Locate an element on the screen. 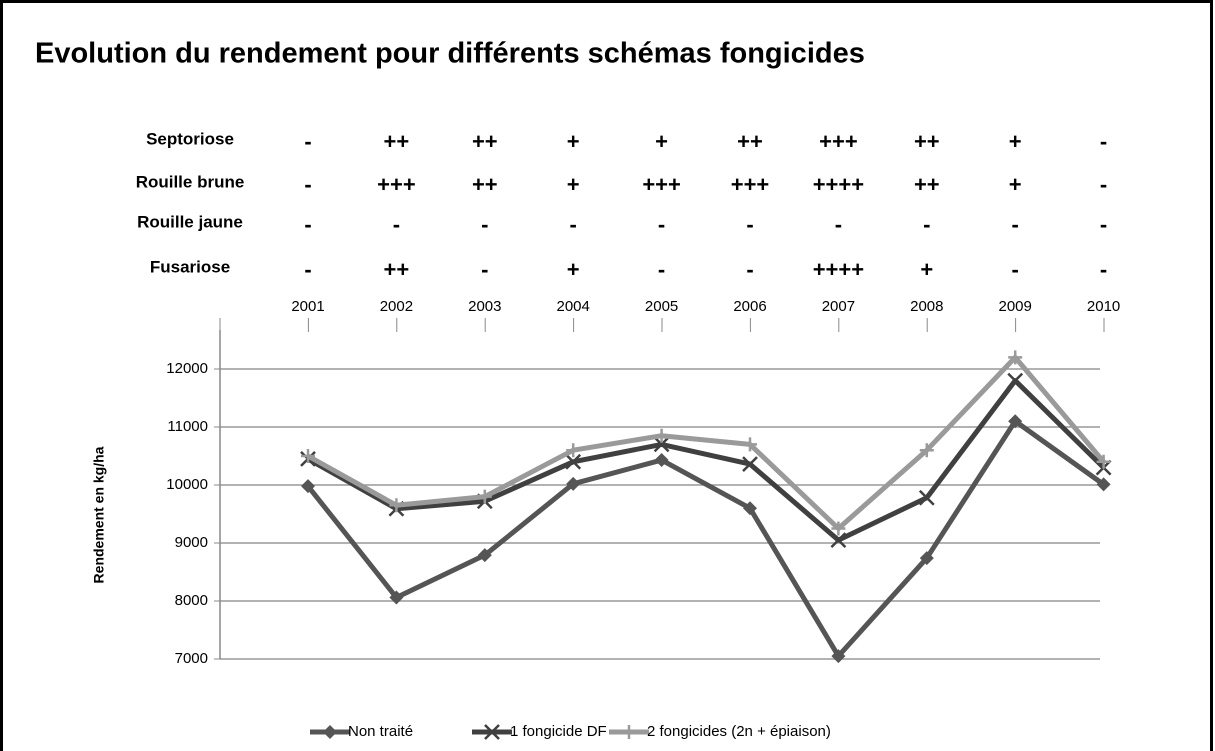 The image size is (1215, 751). y-tick-label: 12000 is located at coordinates (187, 368).